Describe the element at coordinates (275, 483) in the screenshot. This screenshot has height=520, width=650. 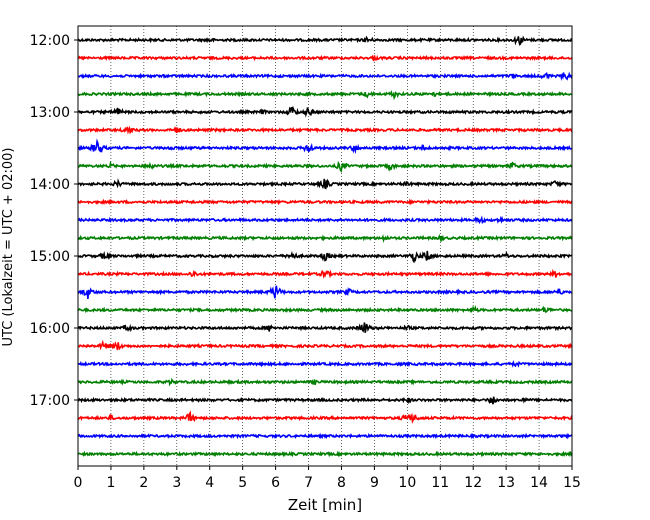
I see `x-tick-label: 6` at that location.